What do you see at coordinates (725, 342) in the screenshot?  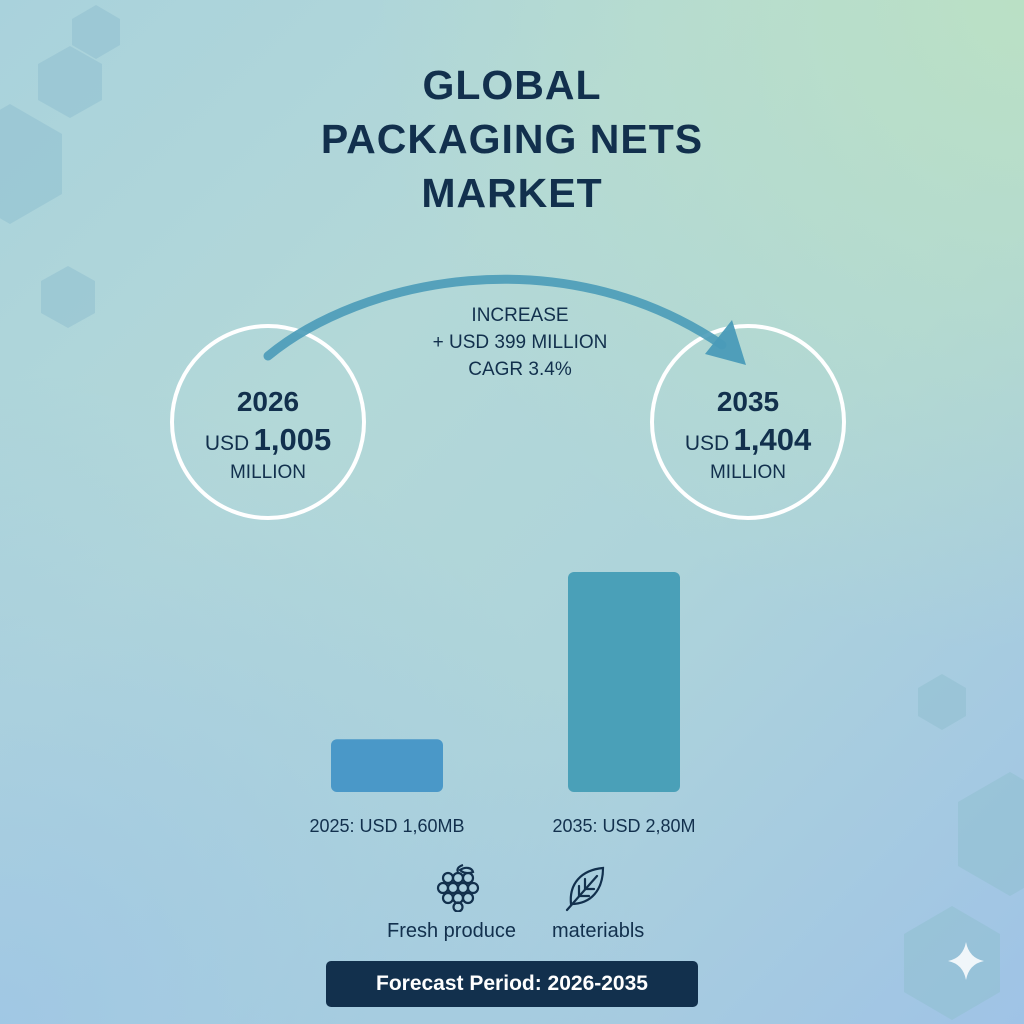 I see `growth-arrow-head` at bounding box center [725, 342].